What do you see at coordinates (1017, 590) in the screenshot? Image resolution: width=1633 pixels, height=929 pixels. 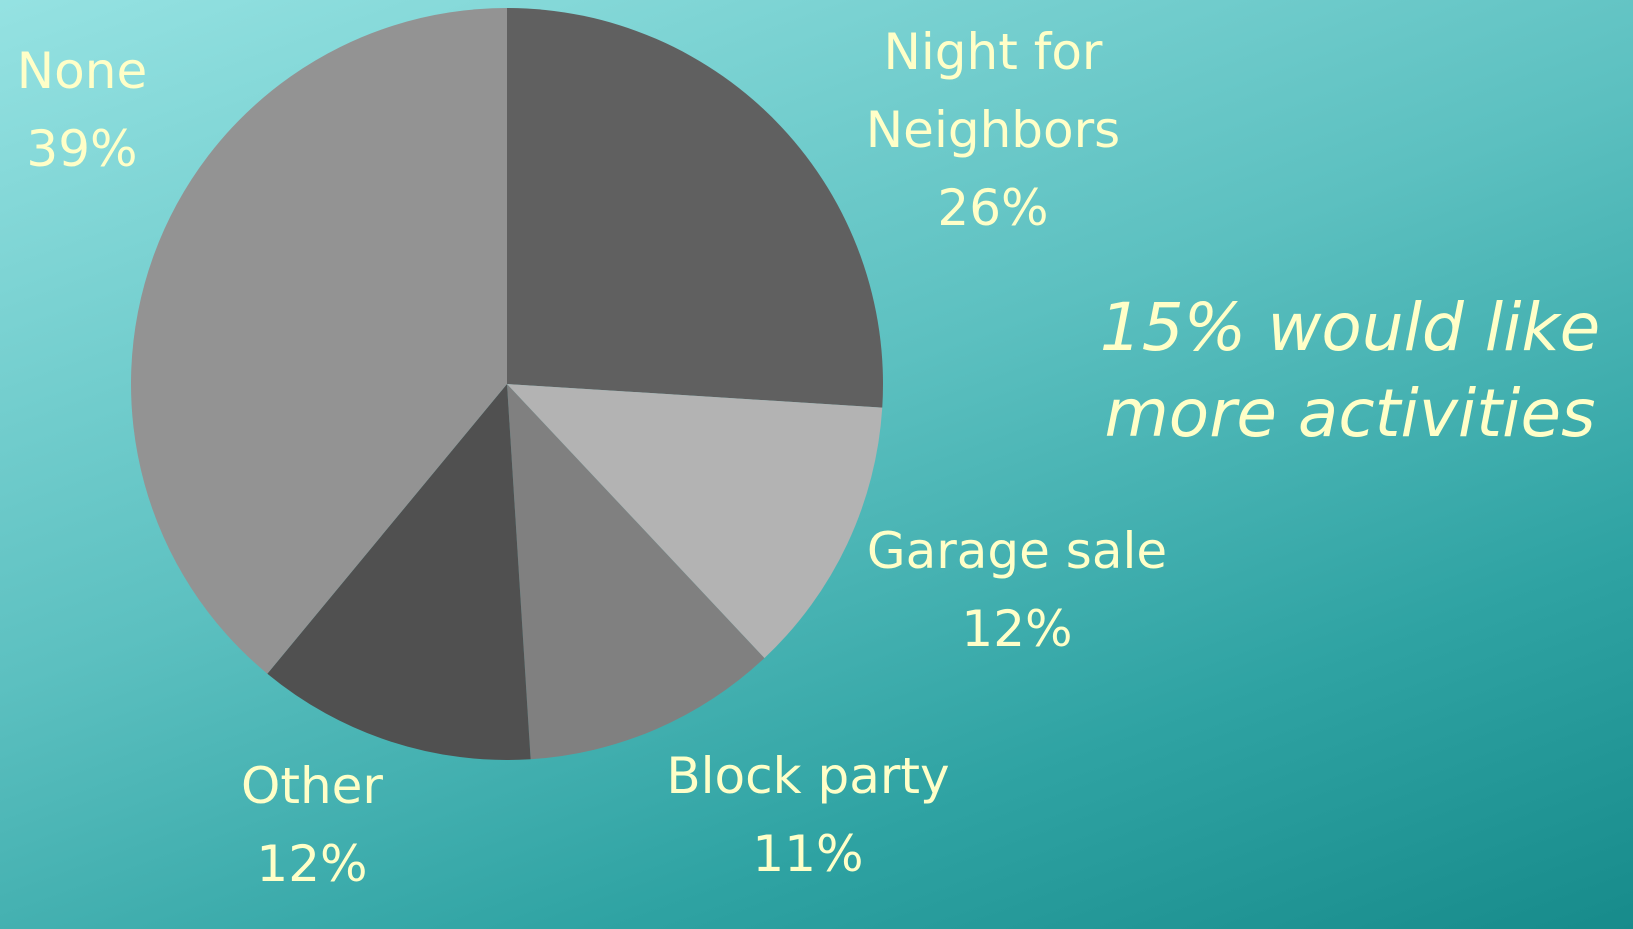 I see `slice-label: Garage sale 12%` at bounding box center [1017, 590].